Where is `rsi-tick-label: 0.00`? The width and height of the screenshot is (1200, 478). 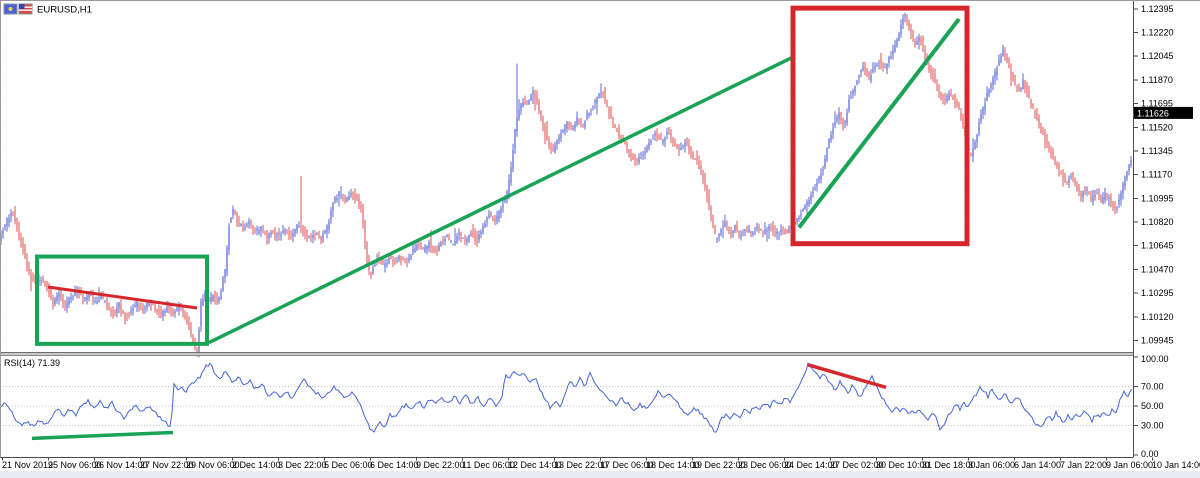
rsi-tick-label: 0.00 is located at coordinates (1150, 454).